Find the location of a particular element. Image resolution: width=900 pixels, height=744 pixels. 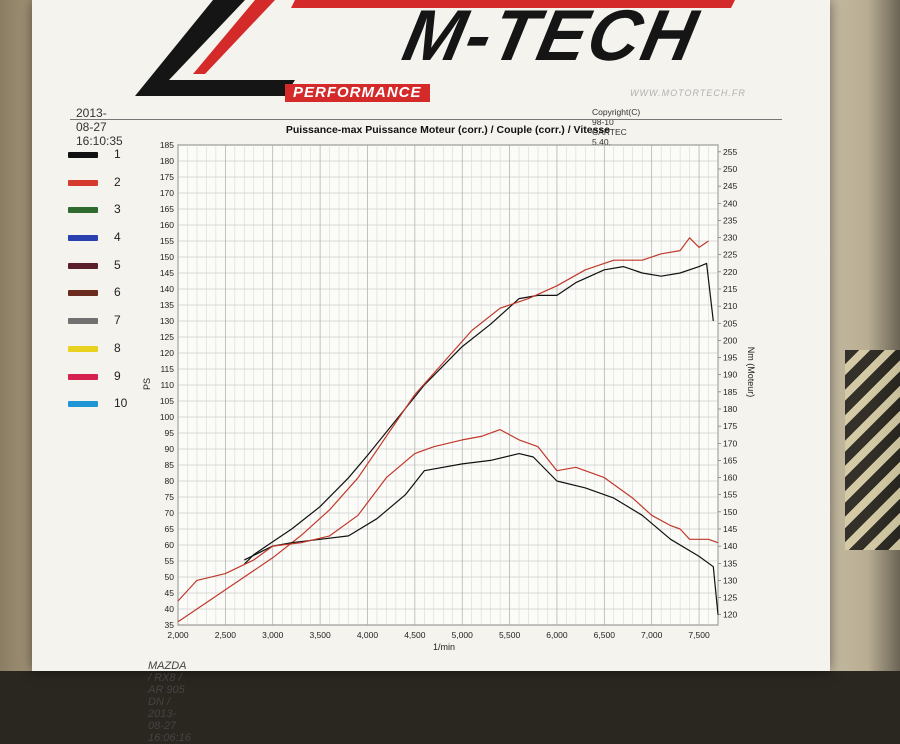

x-tick-label: 6,000 is located at coordinates (557, 635).